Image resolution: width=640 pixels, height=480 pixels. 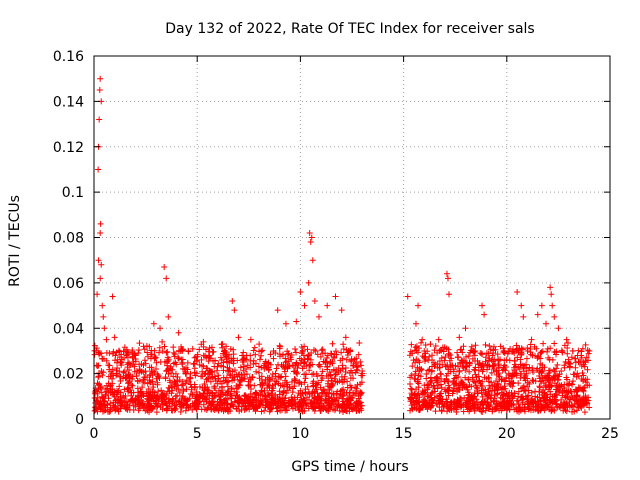 What do you see at coordinates (490, 397) in the screenshot?
I see `band-point-1955` at bounding box center [490, 397].